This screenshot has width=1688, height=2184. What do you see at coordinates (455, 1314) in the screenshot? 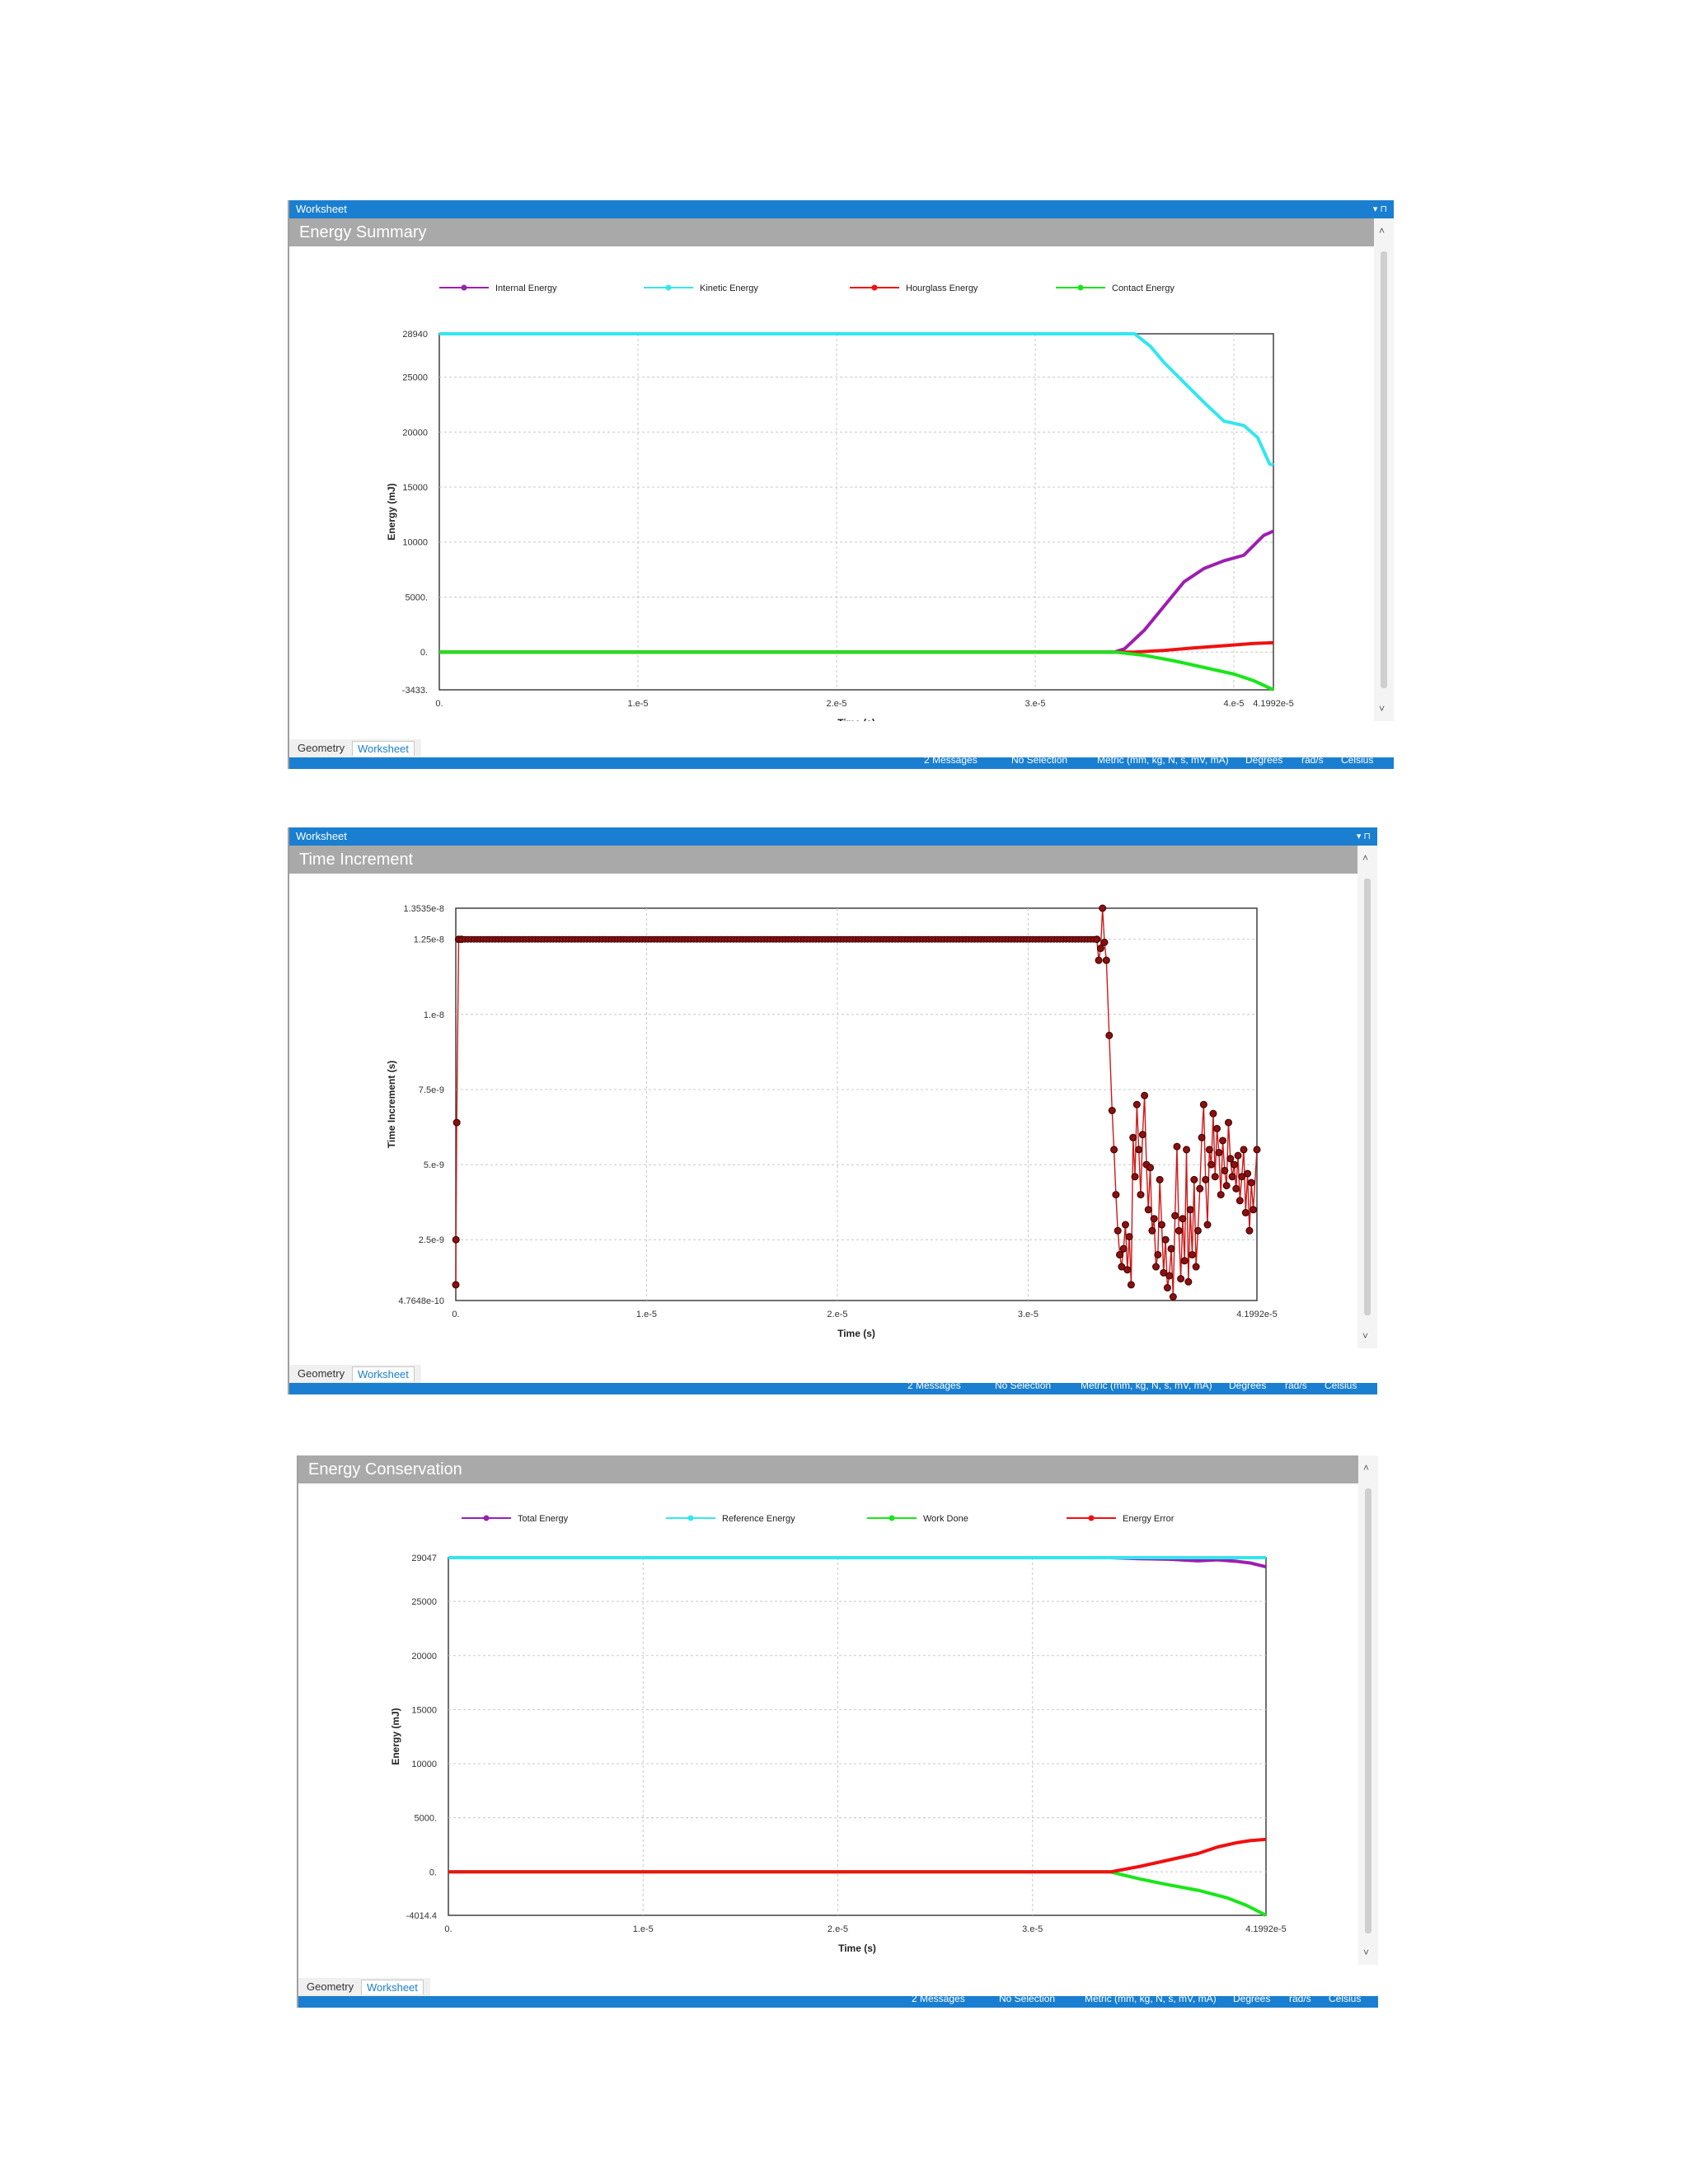
I see `x-tick-label: 0.` at bounding box center [455, 1314].